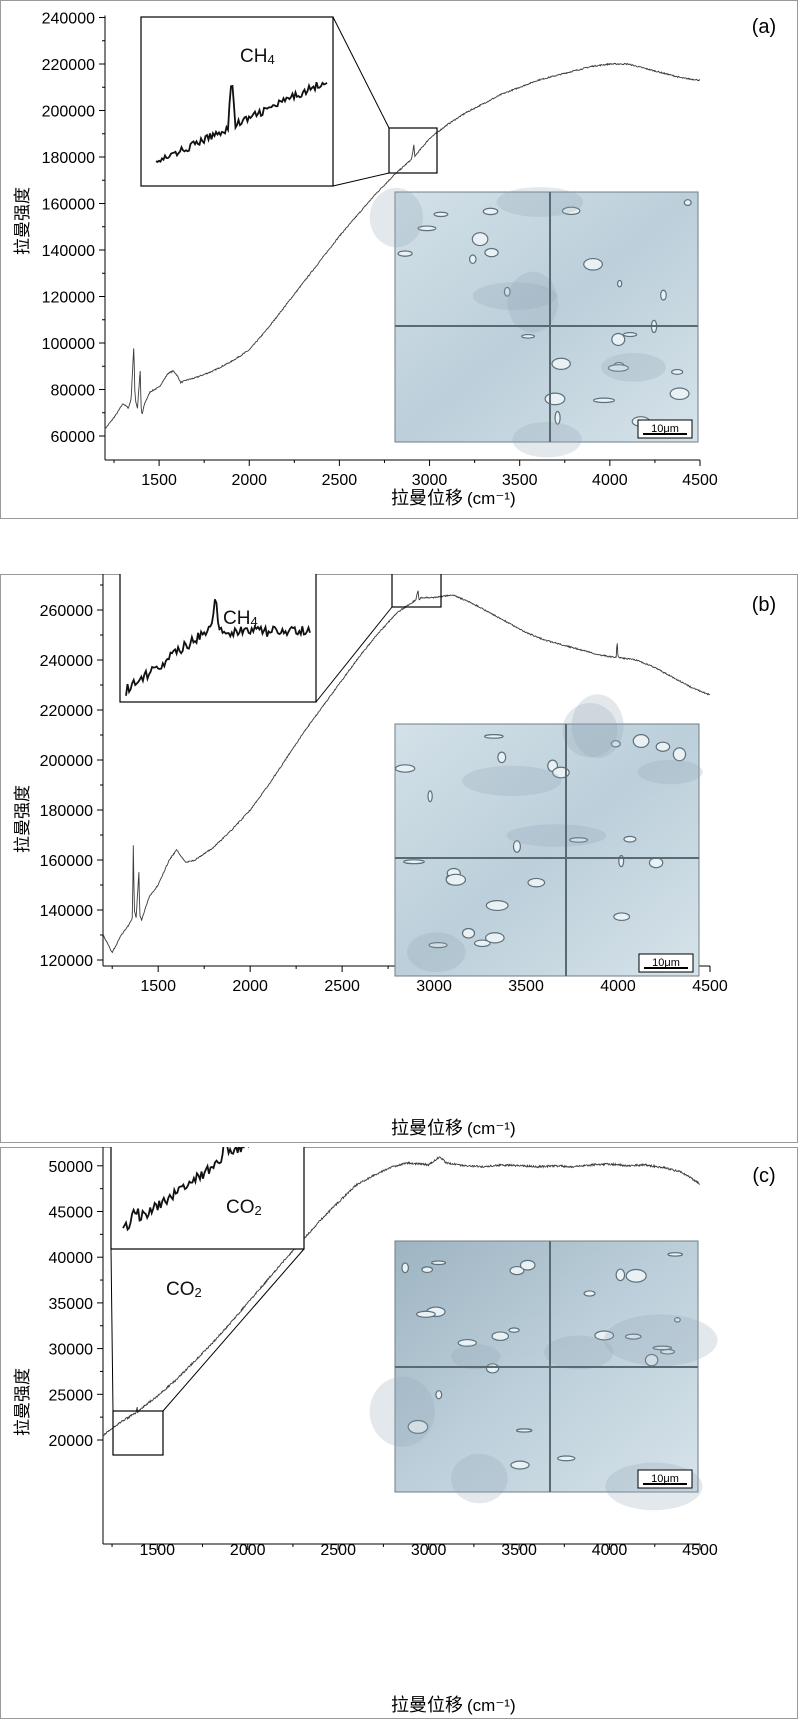 This screenshot has width=800, height=1719. Describe the element at coordinates (340, 480) in the screenshot. I see `x-tick-label: 2500` at that location.